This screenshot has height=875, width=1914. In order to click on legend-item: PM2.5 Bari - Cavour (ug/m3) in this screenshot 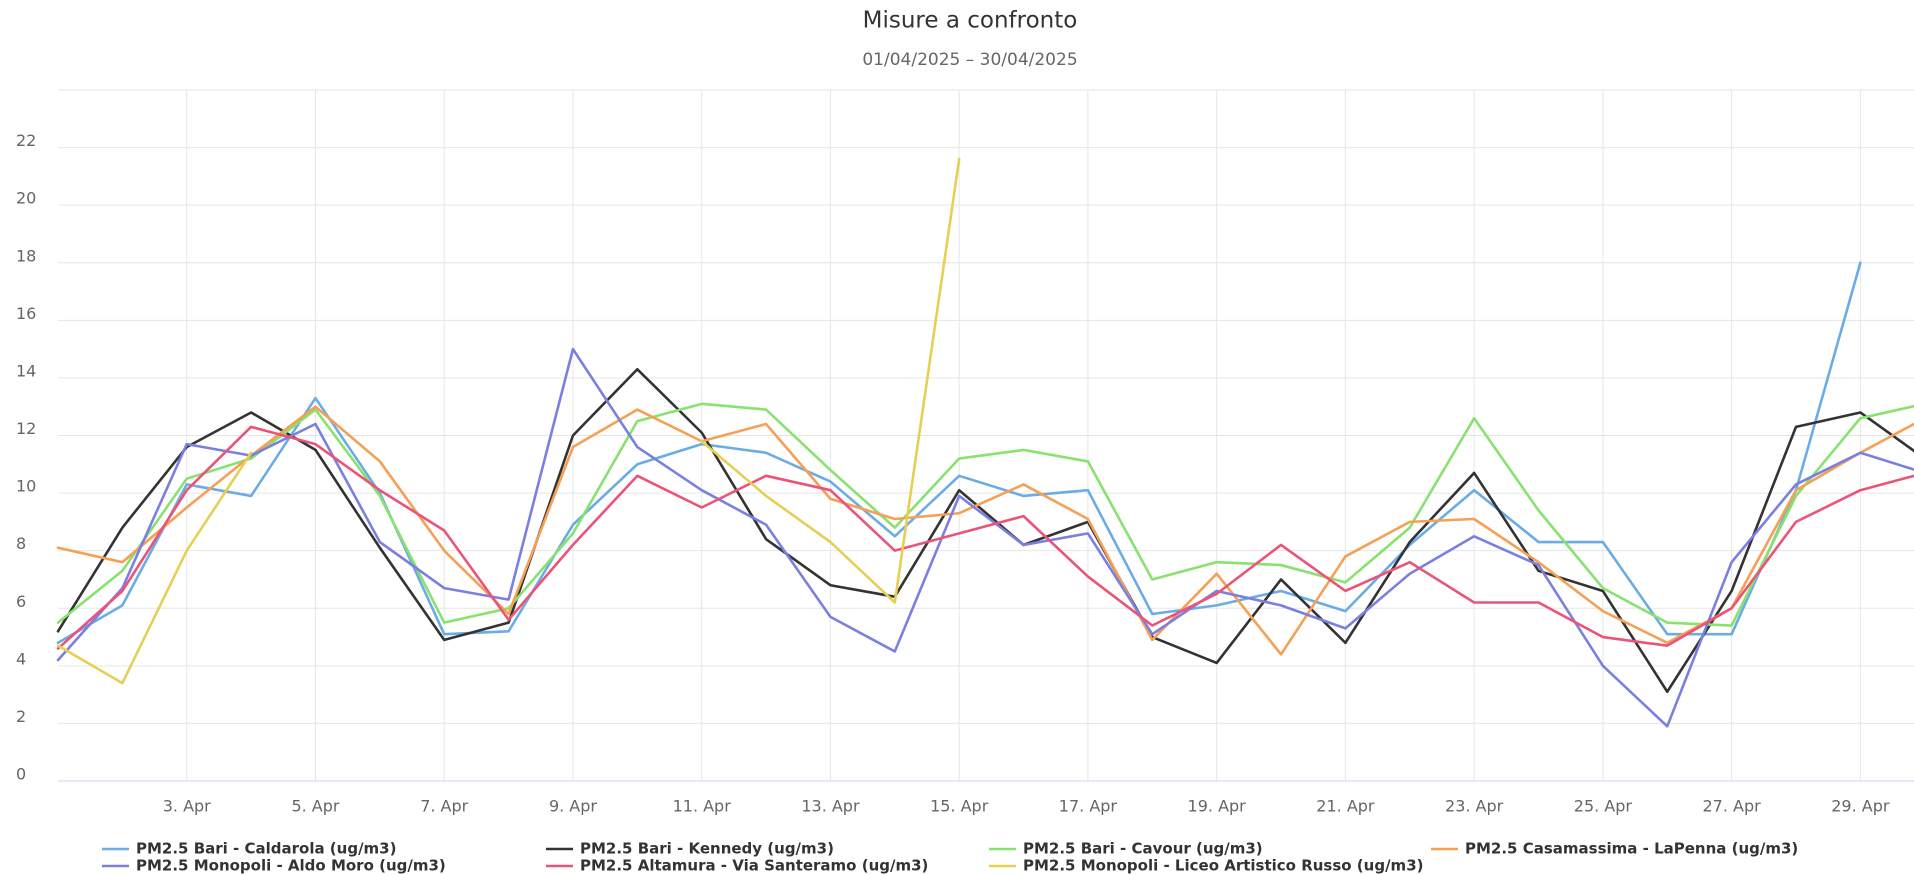, I will do `click(1126, 849)`.